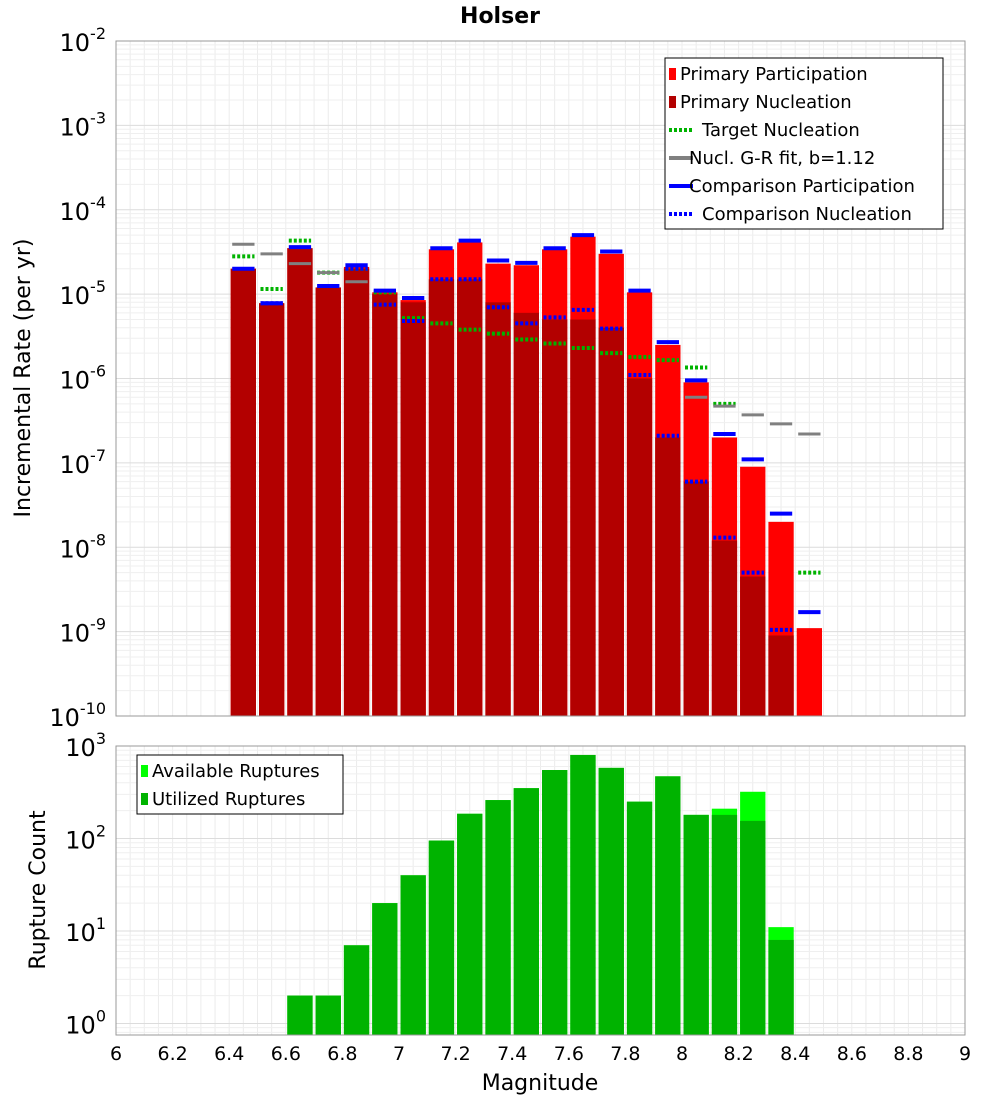  What do you see at coordinates (83, 462) in the screenshot?
I see `top-y-tick-label: 10⁻⁷` at bounding box center [83, 462].